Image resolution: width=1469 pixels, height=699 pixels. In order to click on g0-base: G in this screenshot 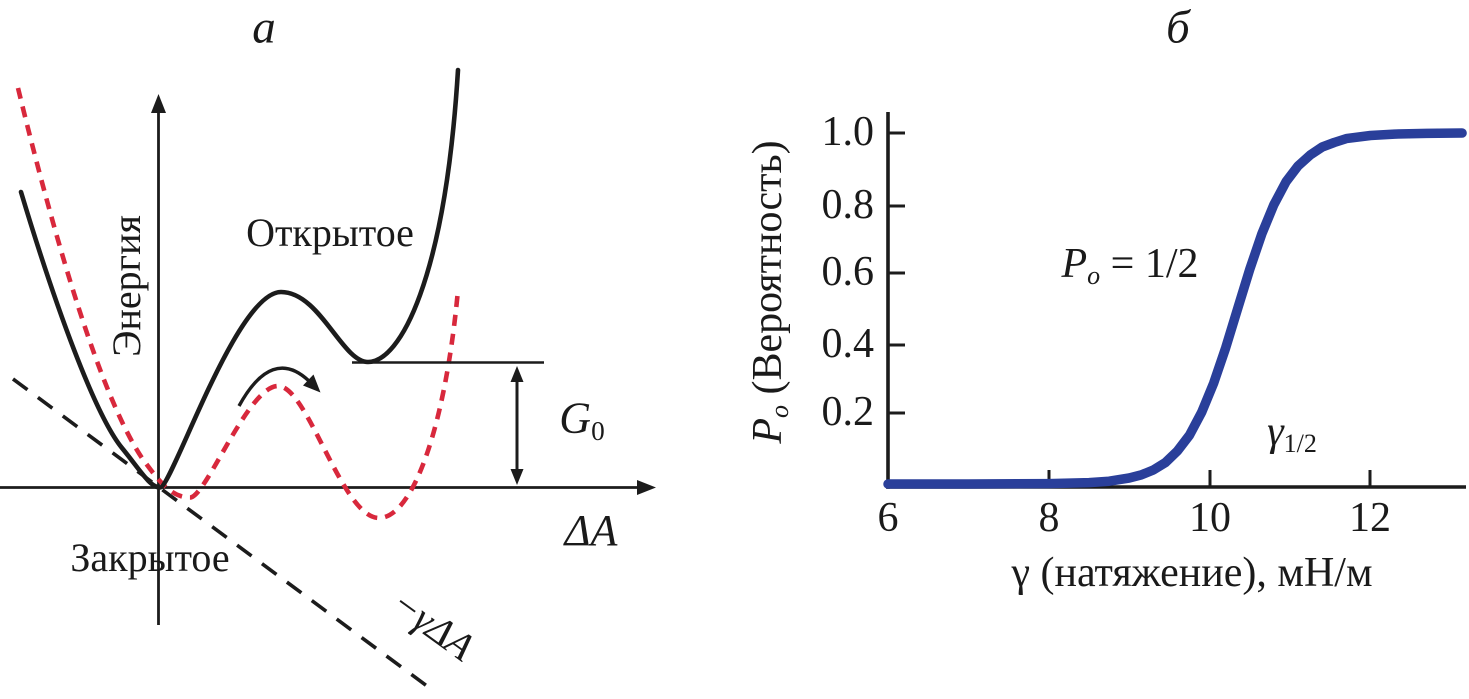, I will do `click(575, 418)`.